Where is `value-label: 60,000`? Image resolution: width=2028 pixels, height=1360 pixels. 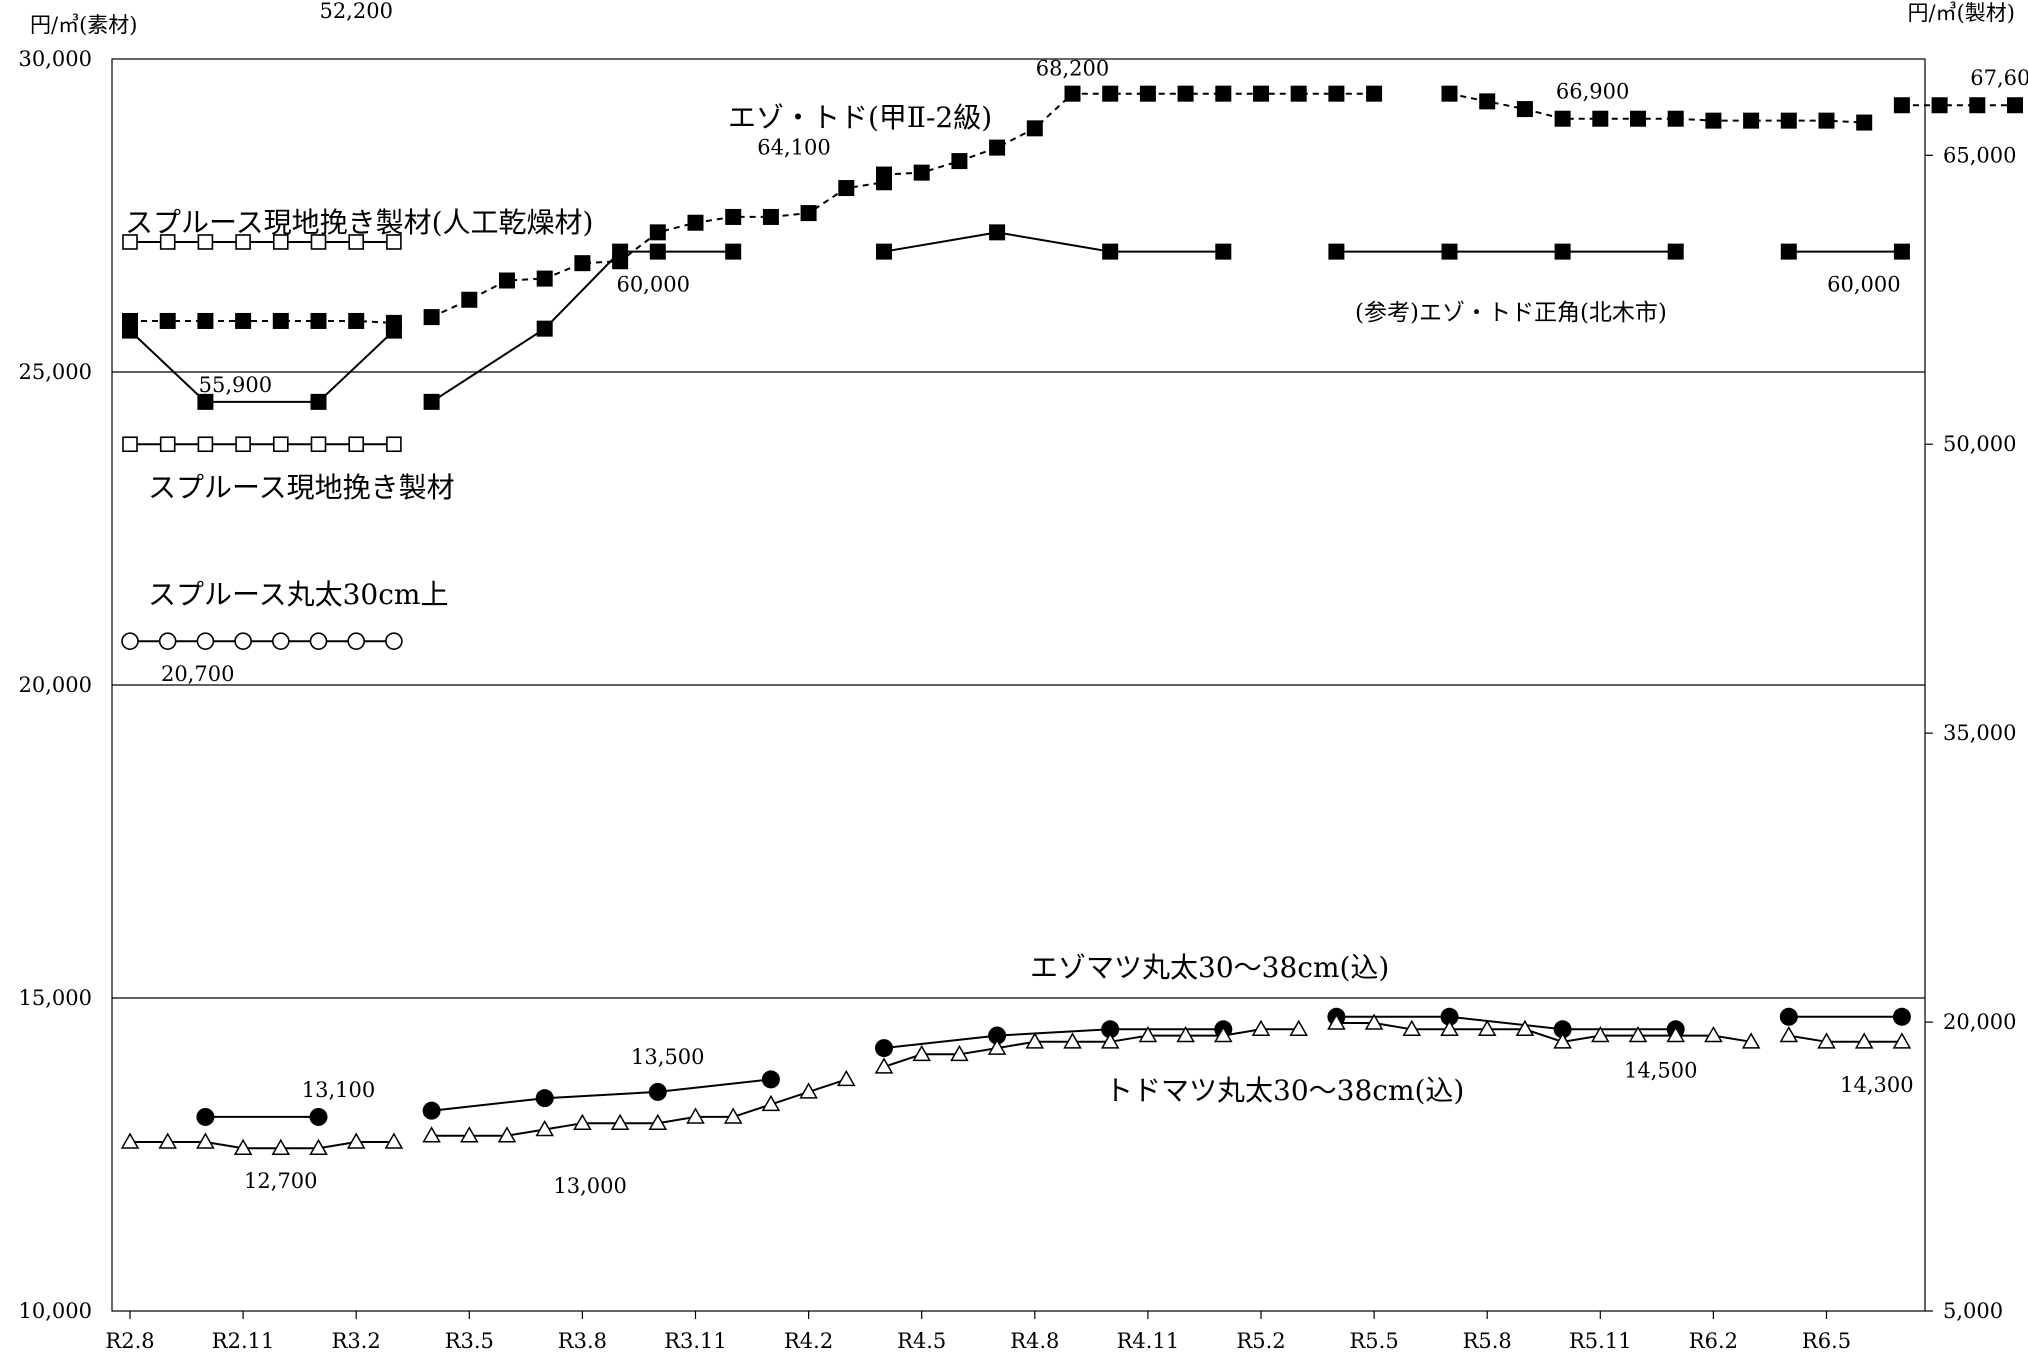
value-label: 60,000 is located at coordinates (1863, 285).